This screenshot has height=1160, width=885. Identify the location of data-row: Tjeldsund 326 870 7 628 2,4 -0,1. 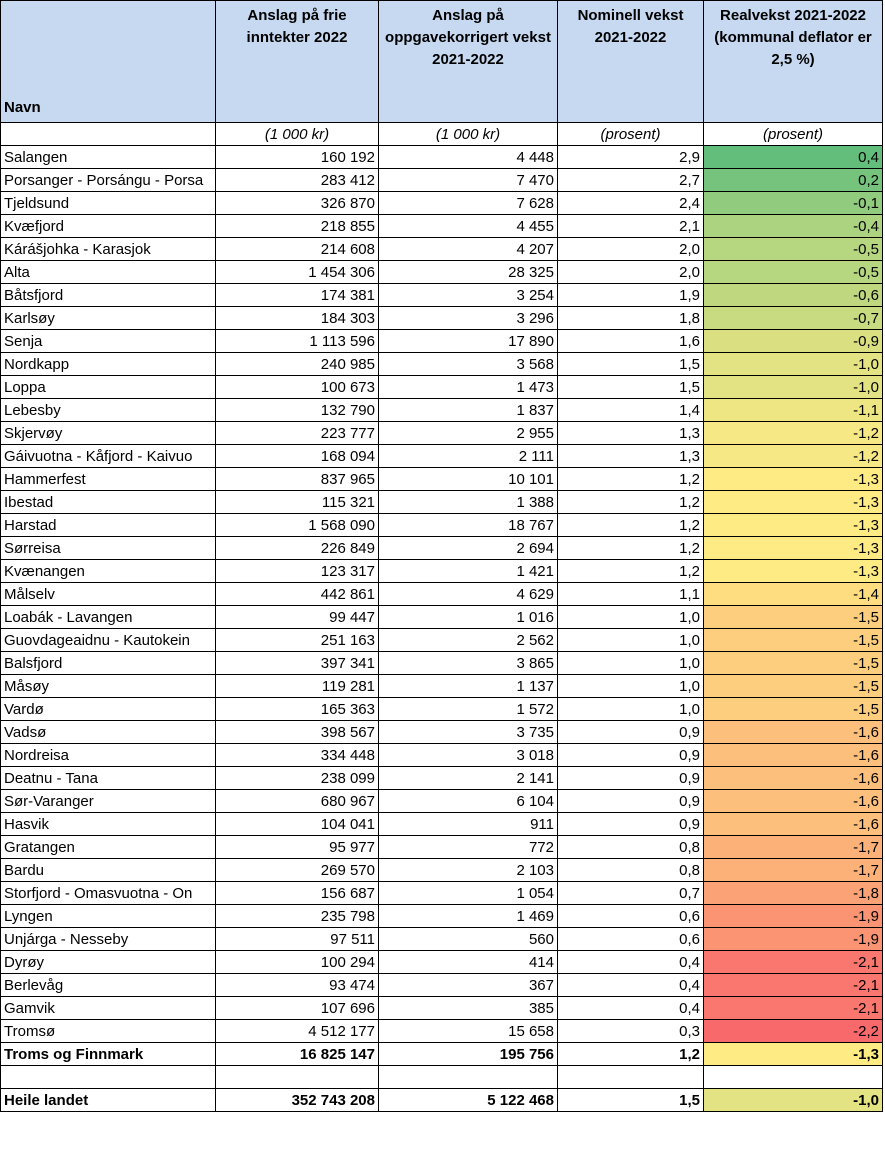
(441, 203).